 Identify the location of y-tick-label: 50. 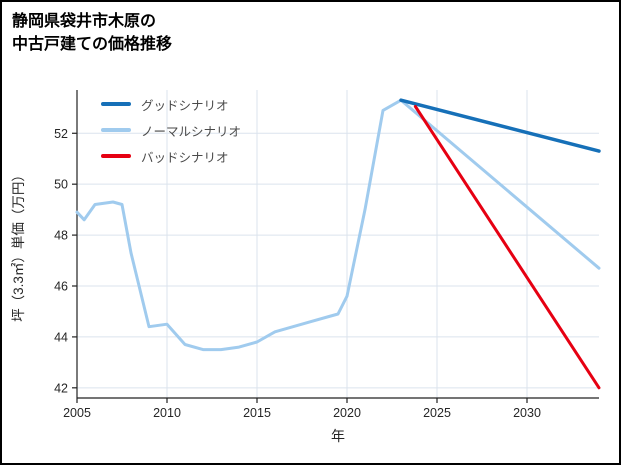
(61, 185).